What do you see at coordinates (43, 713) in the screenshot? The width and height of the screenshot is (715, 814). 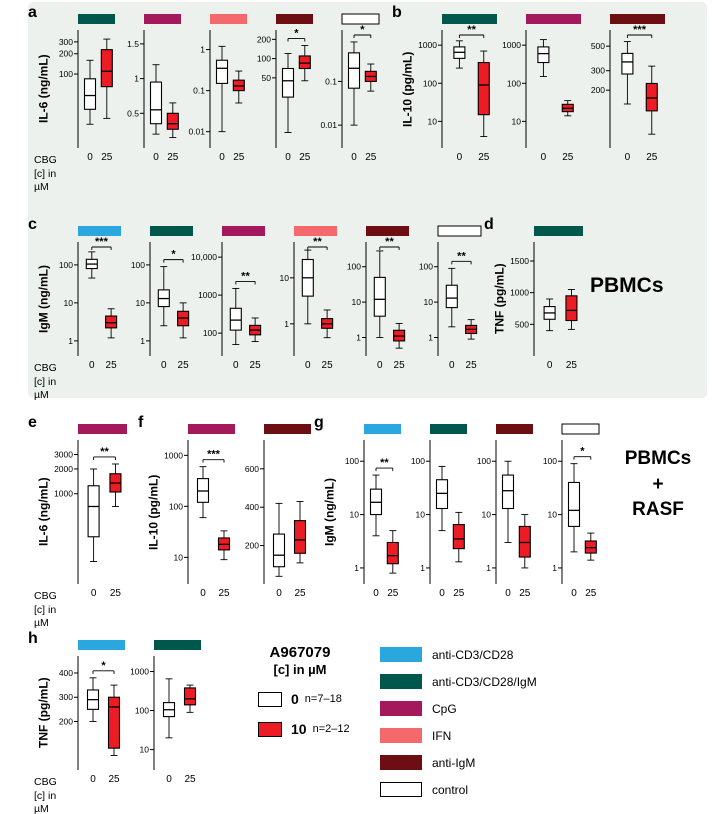 I see `y-axis-title-h: TNF (pg/mL)` at bounding box center [43, 713].